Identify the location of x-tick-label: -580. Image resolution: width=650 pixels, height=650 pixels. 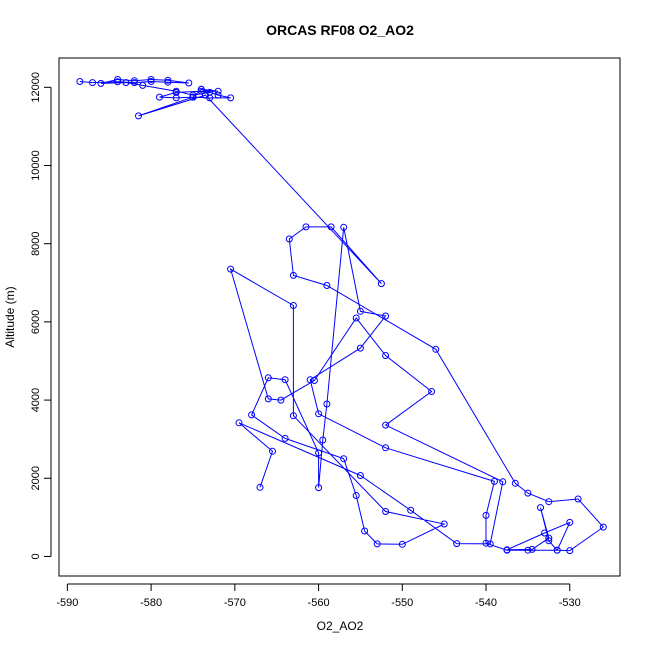
(151, 603).